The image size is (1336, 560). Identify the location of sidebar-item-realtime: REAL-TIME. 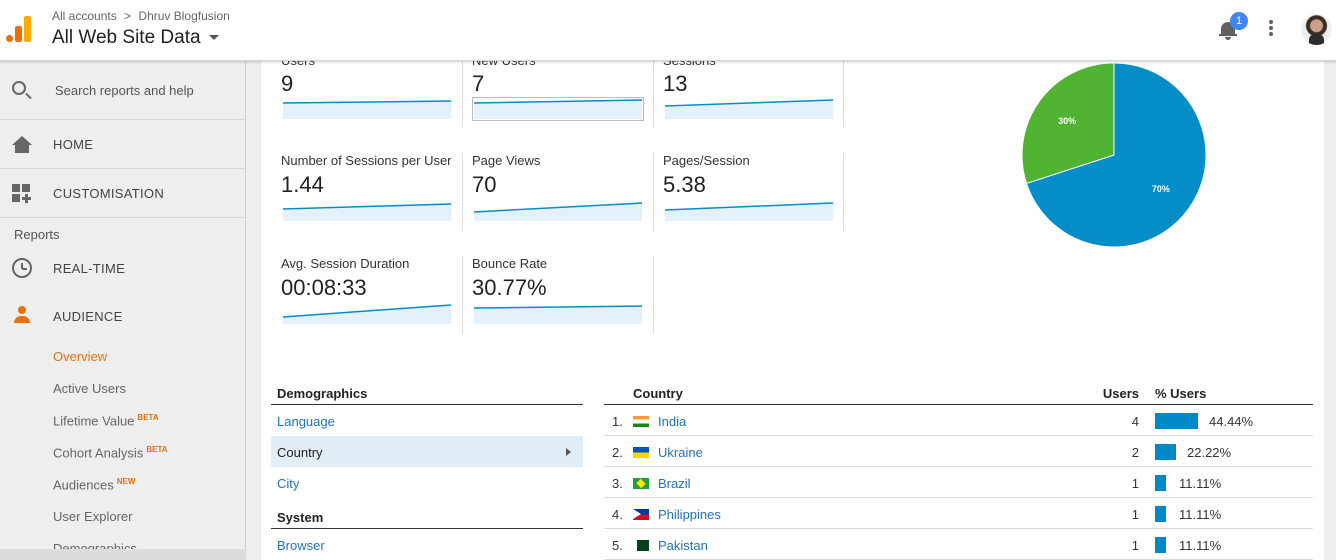
(123, 268).